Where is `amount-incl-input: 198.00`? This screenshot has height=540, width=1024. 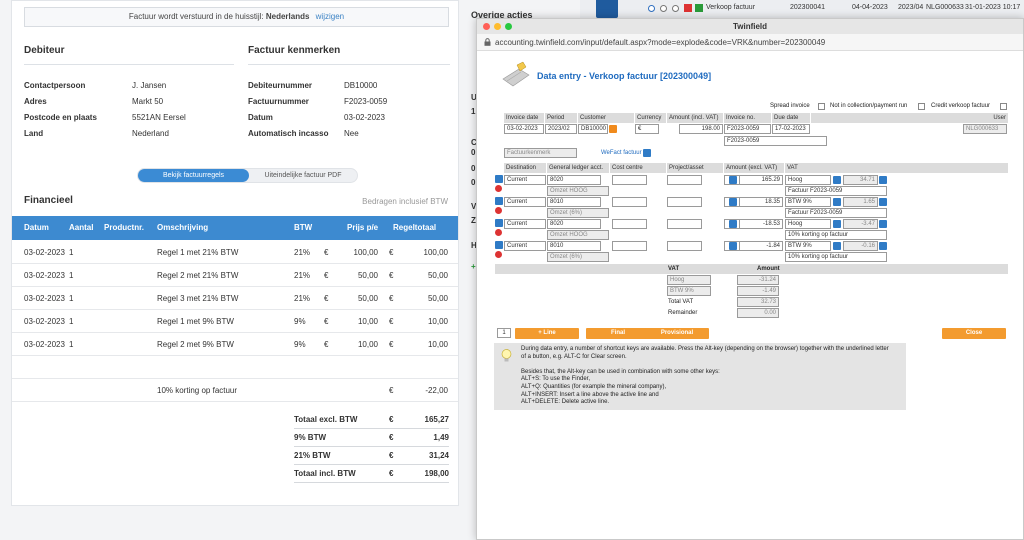 amount-incl-input: 198.00 is located at coordinates (701, 129).